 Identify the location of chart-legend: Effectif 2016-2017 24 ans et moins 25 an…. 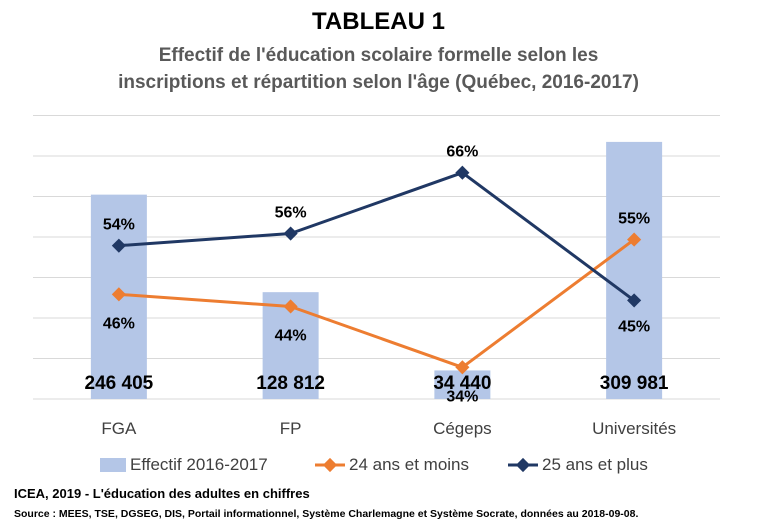
(378, 465).